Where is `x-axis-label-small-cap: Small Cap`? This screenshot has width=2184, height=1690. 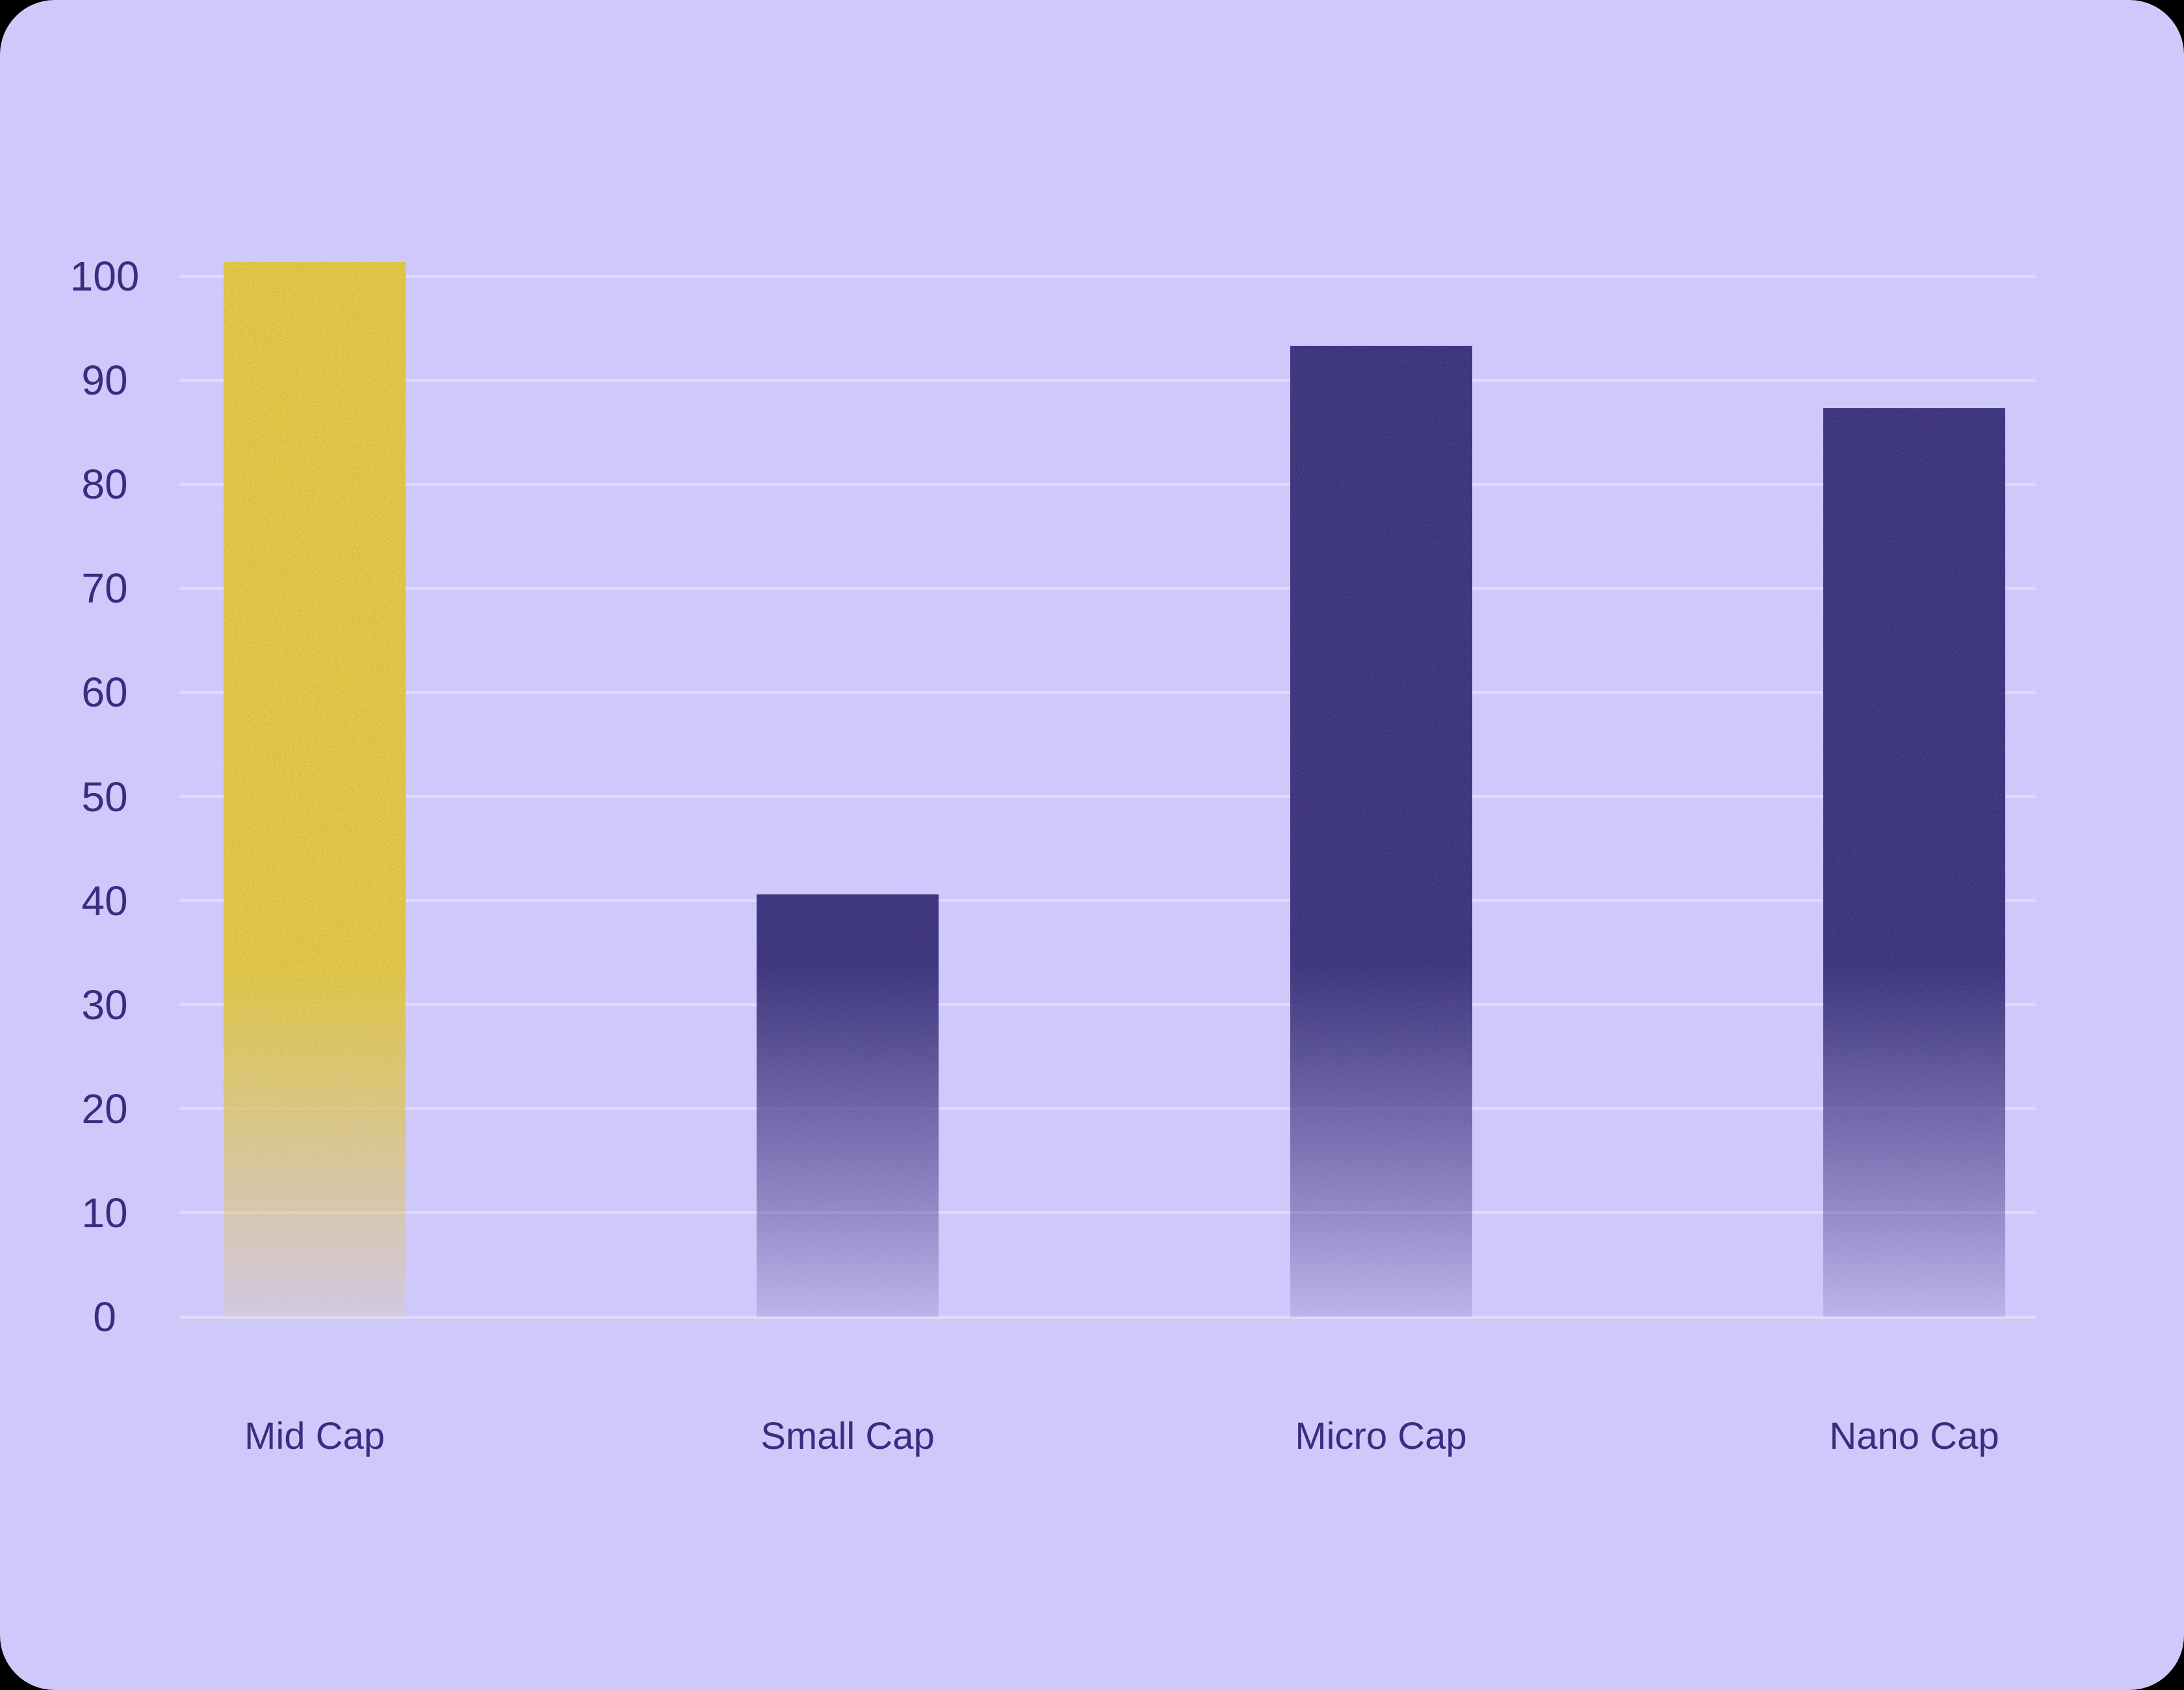
x-axis-label-small-cap: Small Cap is located at coordinates (847, 1436).